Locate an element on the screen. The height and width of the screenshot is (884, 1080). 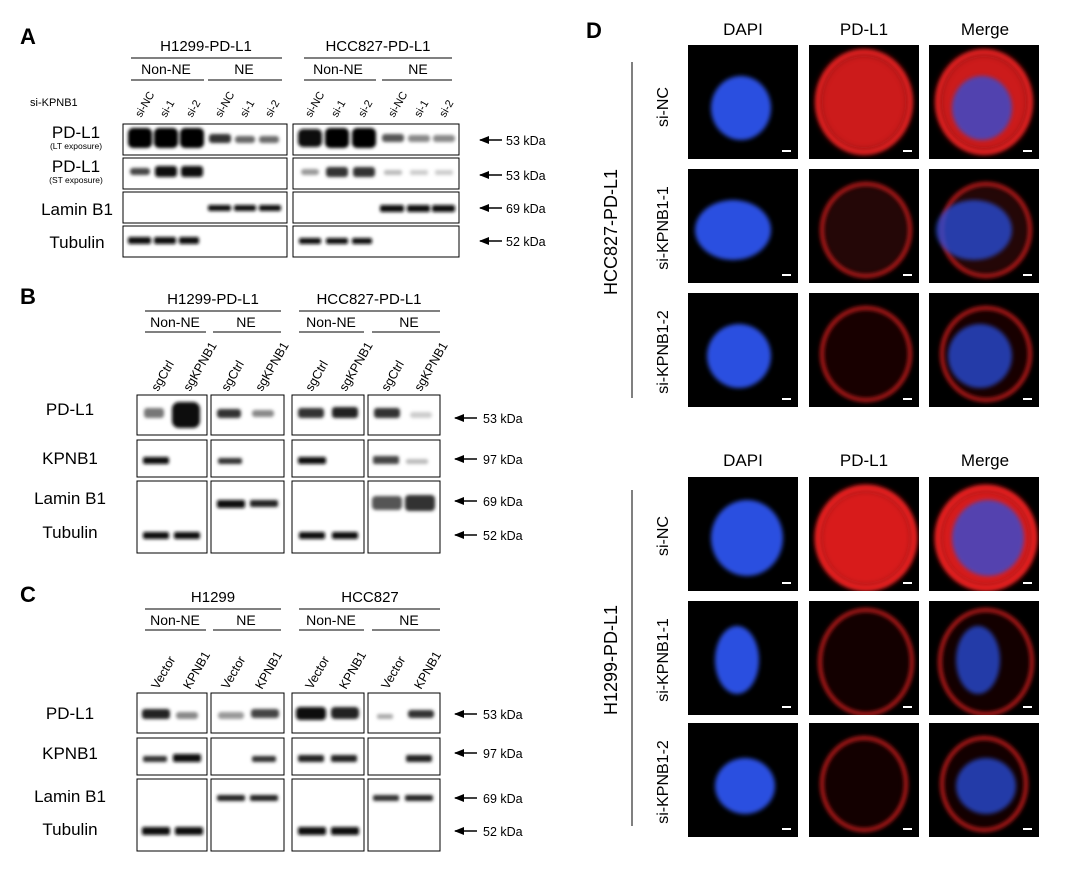
panel-b-bands is located at coordinates (289, 470).